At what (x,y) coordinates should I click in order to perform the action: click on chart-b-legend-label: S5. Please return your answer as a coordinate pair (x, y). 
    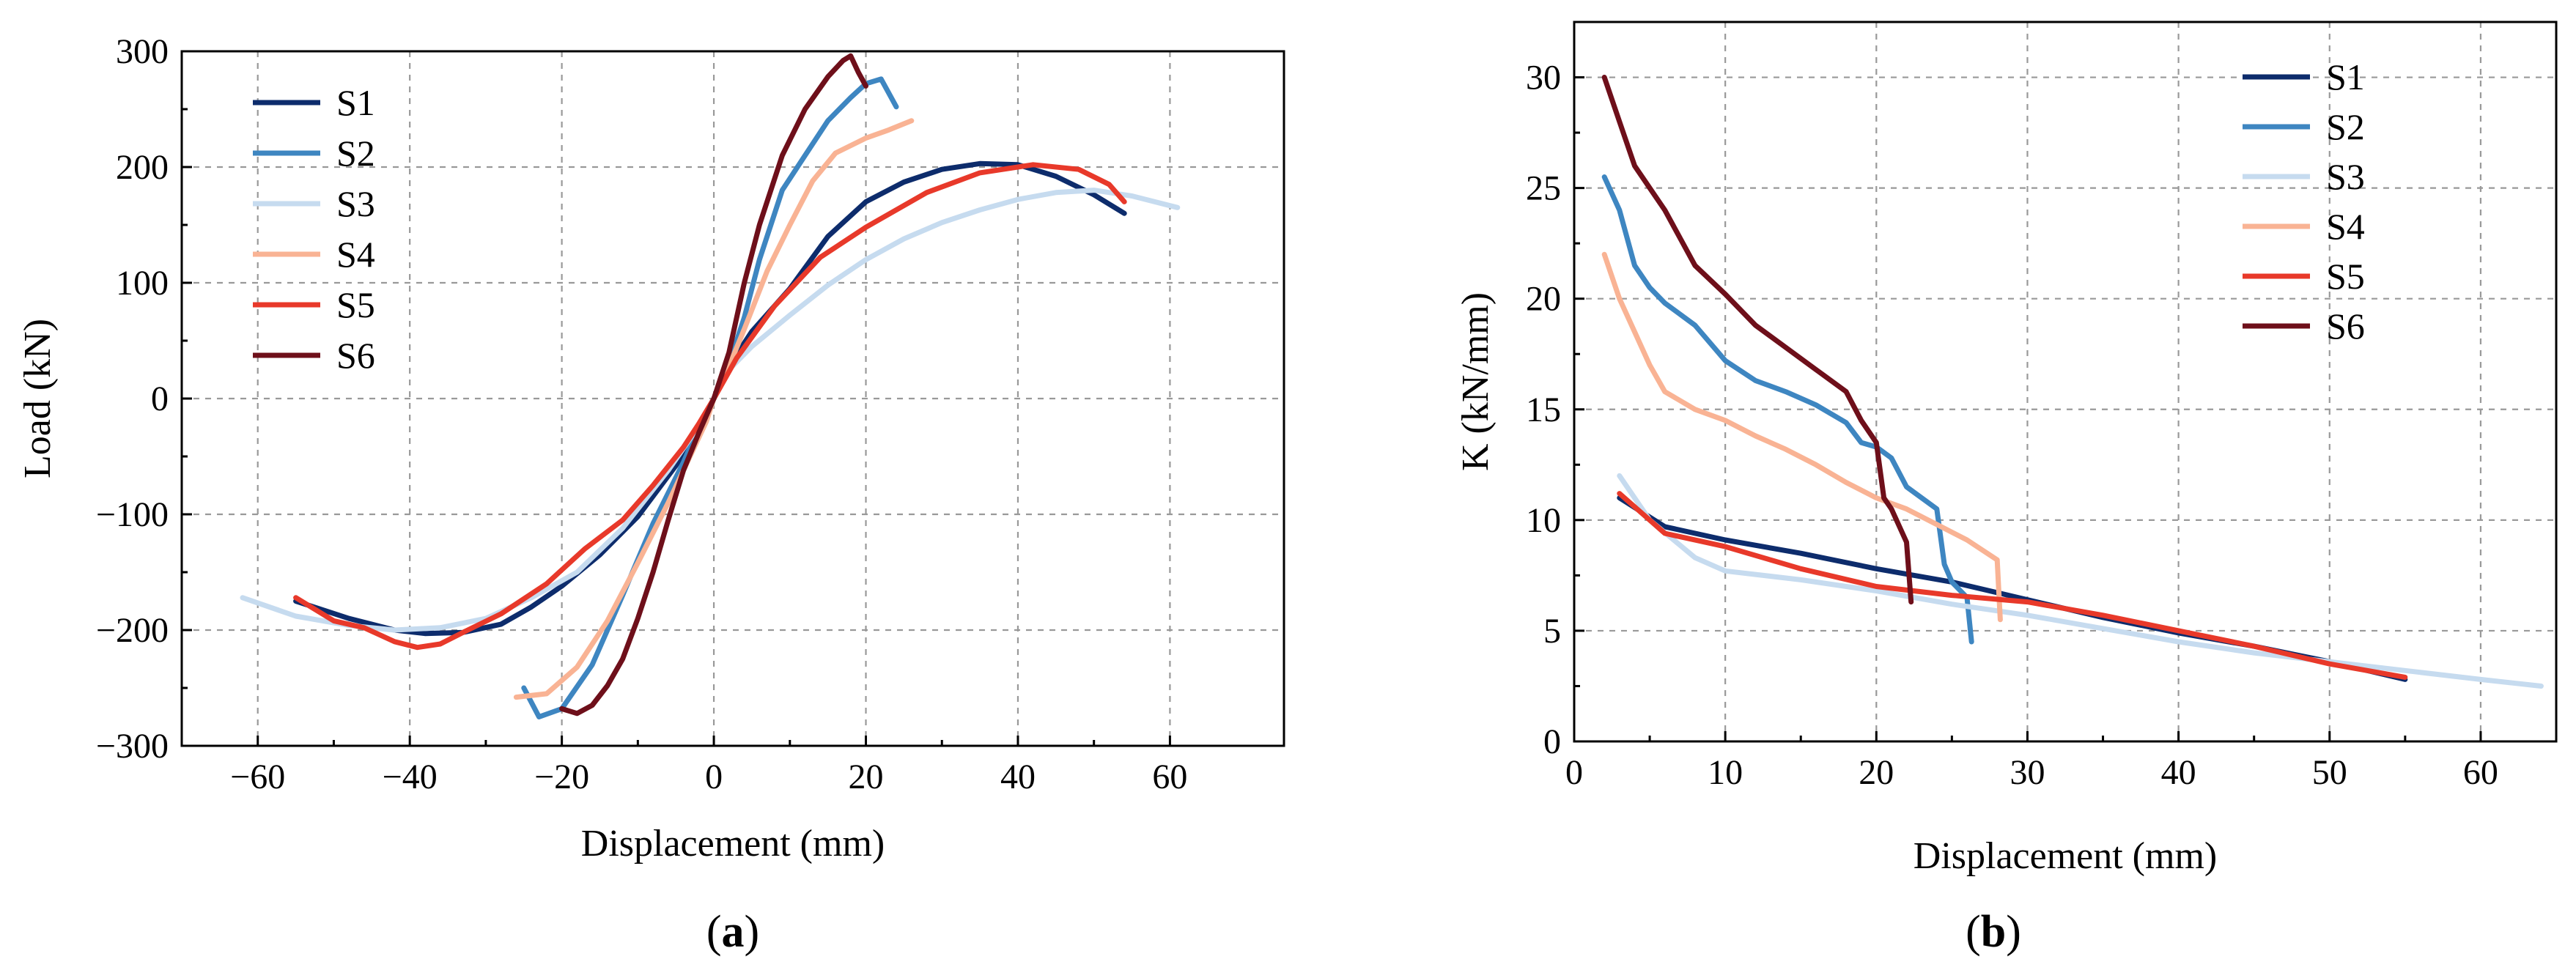
    Looking at the image, I should click on (2345, 276).